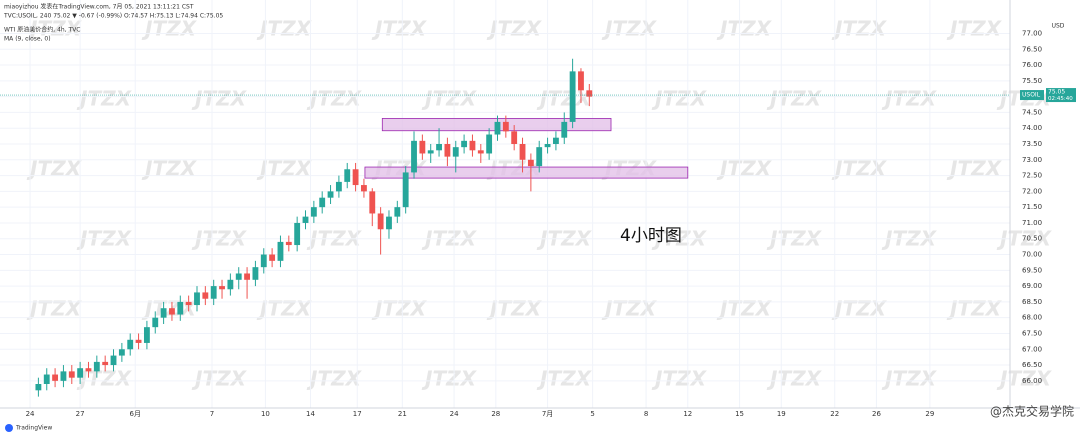 This screenshot has width=1080, height=438. I want to click on x-tick-label: 29, so click(929, 414).